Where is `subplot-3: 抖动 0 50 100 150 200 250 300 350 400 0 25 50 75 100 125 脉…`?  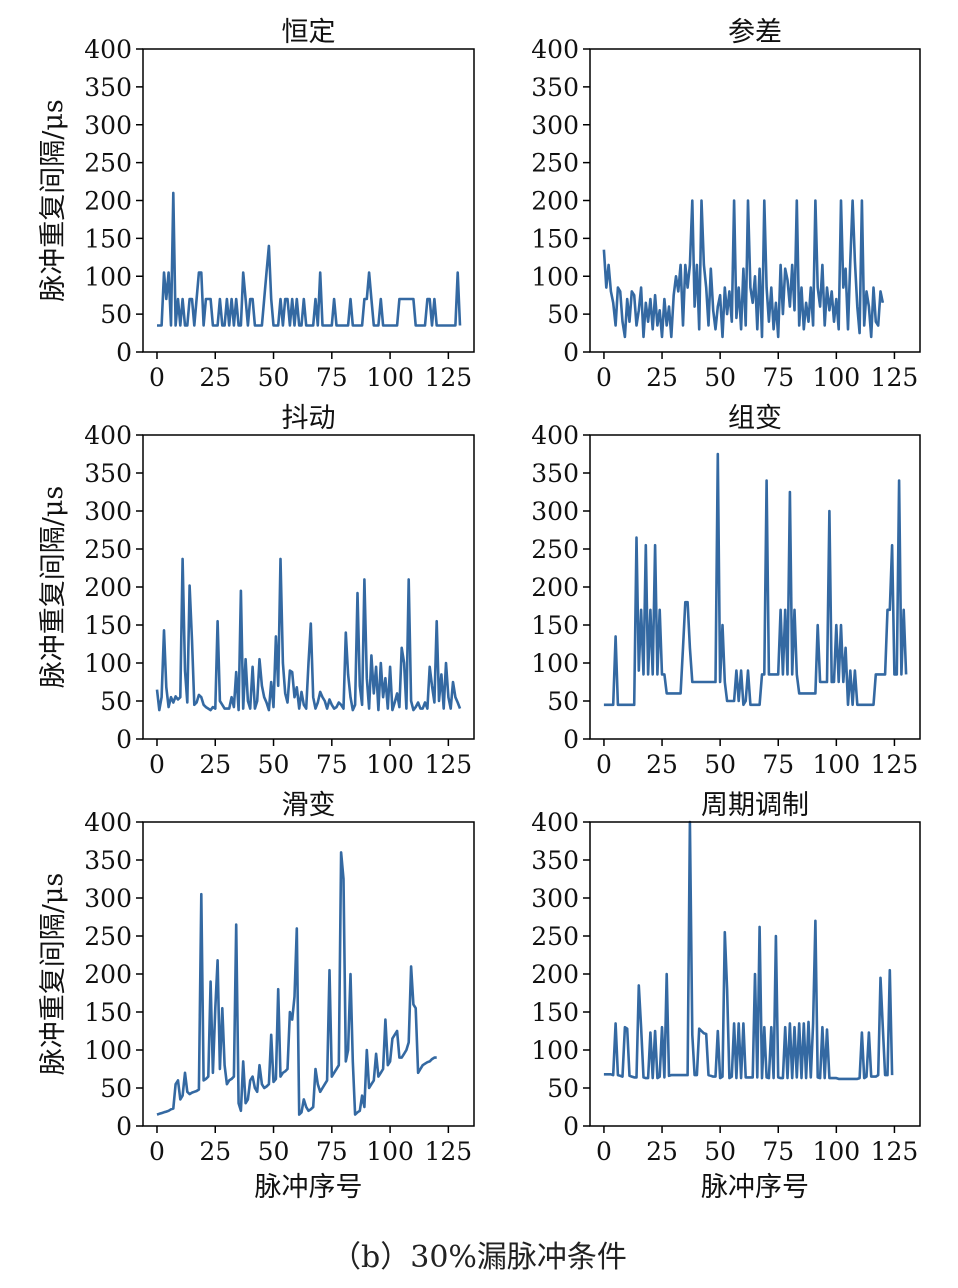
subplot-3: 抖动 0 50 100 150 200 250 300 350 400 0 25 50 75 100 125 脉… is located at coordinates (256, 591).